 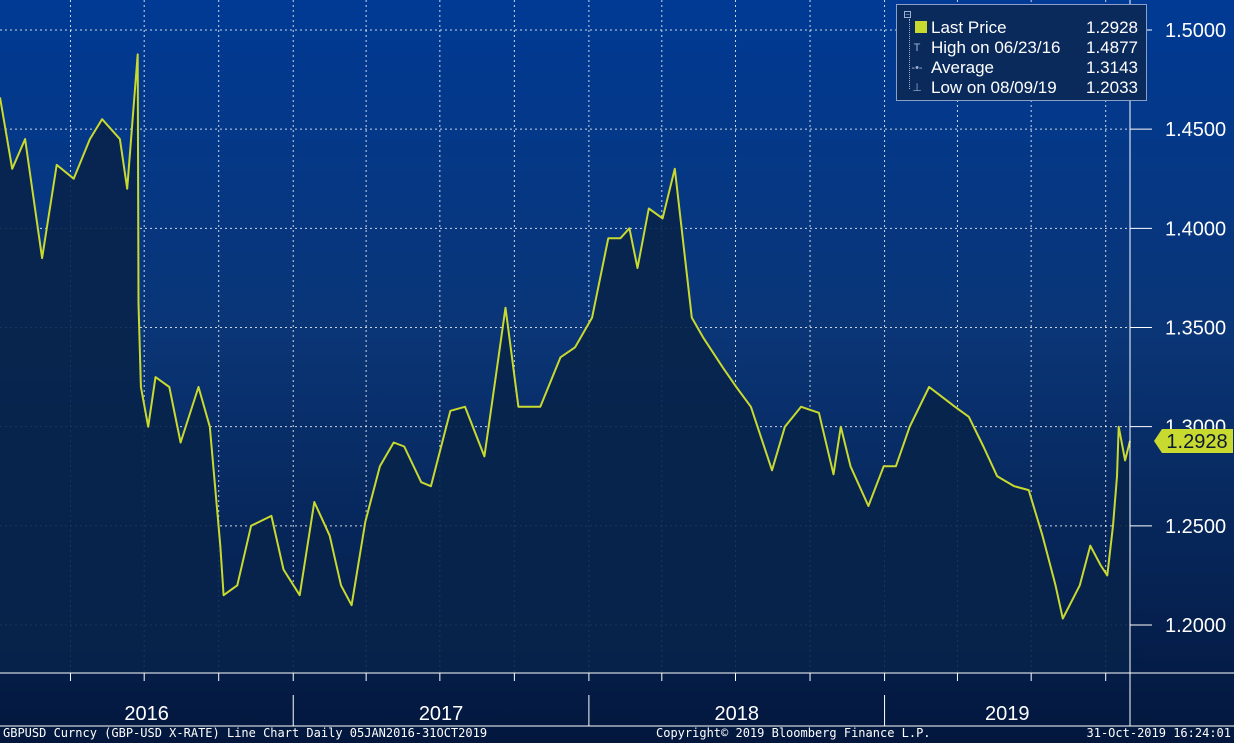 I want to click on collapse-icon: −, so click(x=907, y=14).